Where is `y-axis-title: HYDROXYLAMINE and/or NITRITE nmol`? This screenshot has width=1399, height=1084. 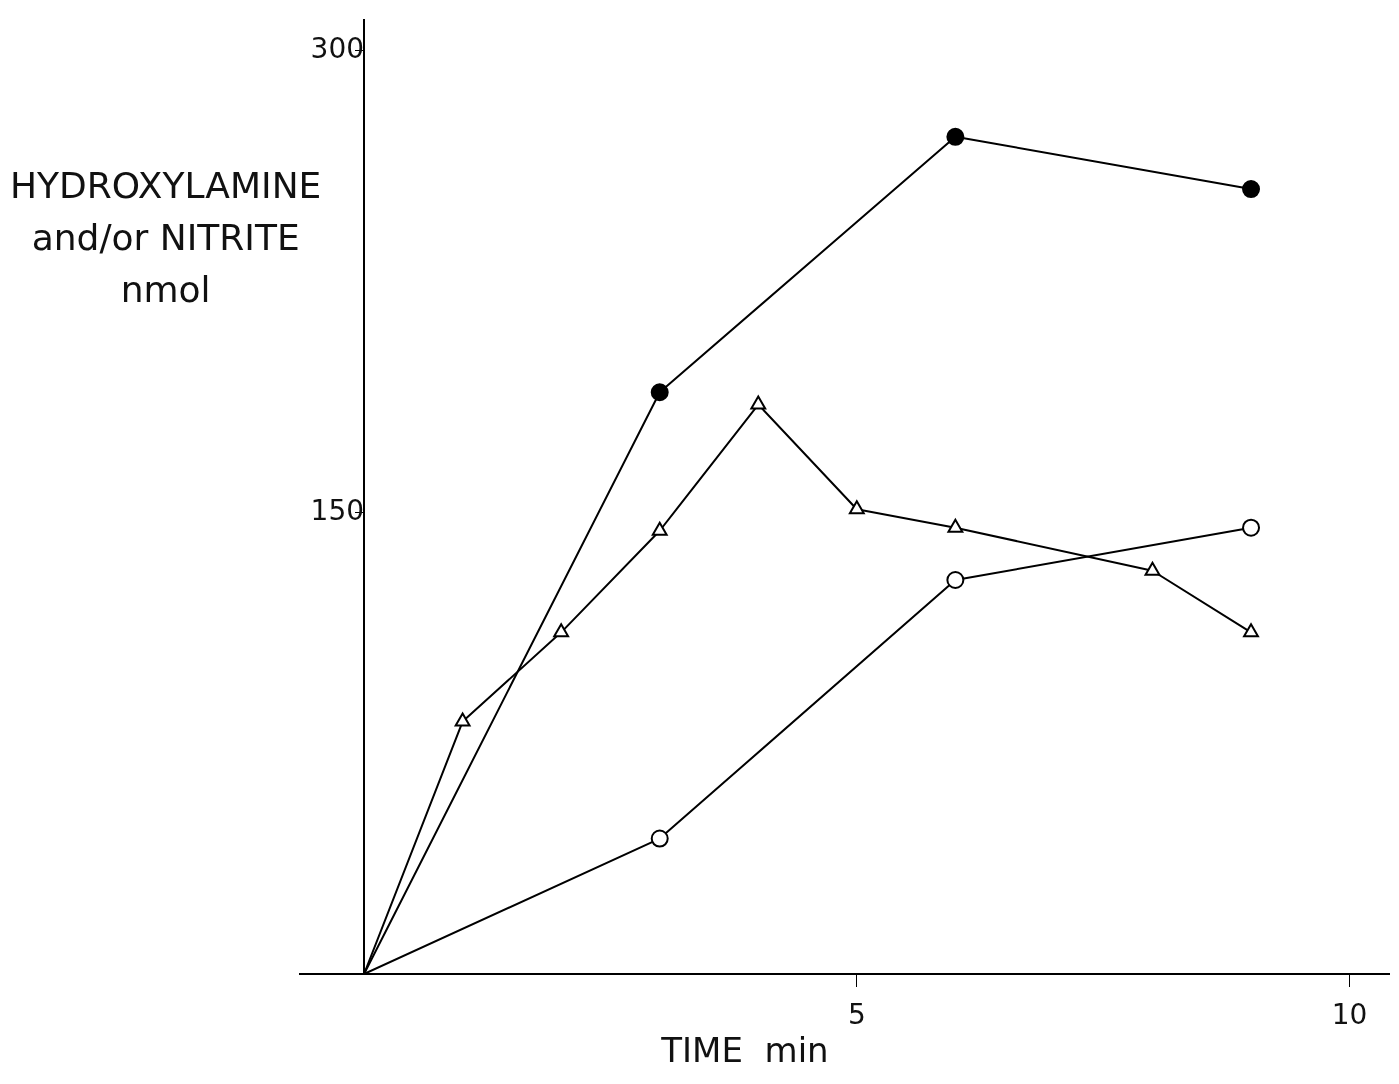 y-axis-title: HYDROXYLAMINE and/or NITRITE nmol is located at coordinates (166, 238).